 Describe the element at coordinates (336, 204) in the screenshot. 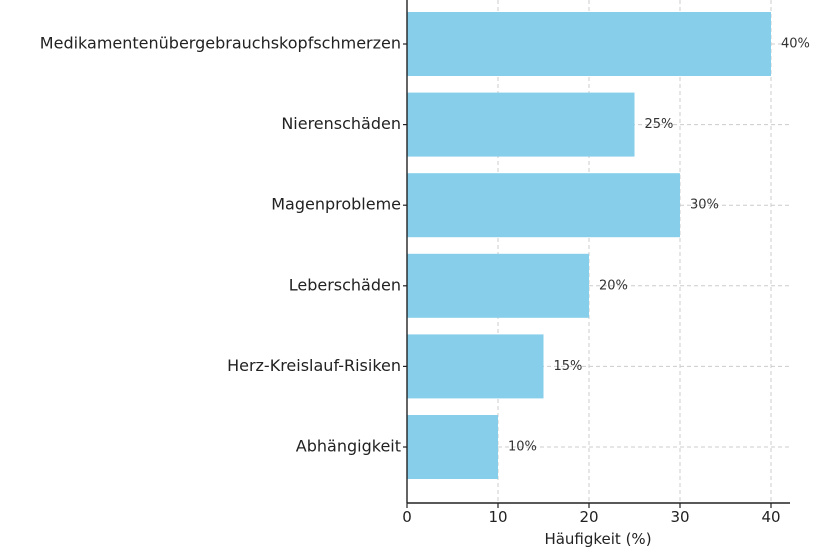

I see `category-label: Magenprobleme` at that location.